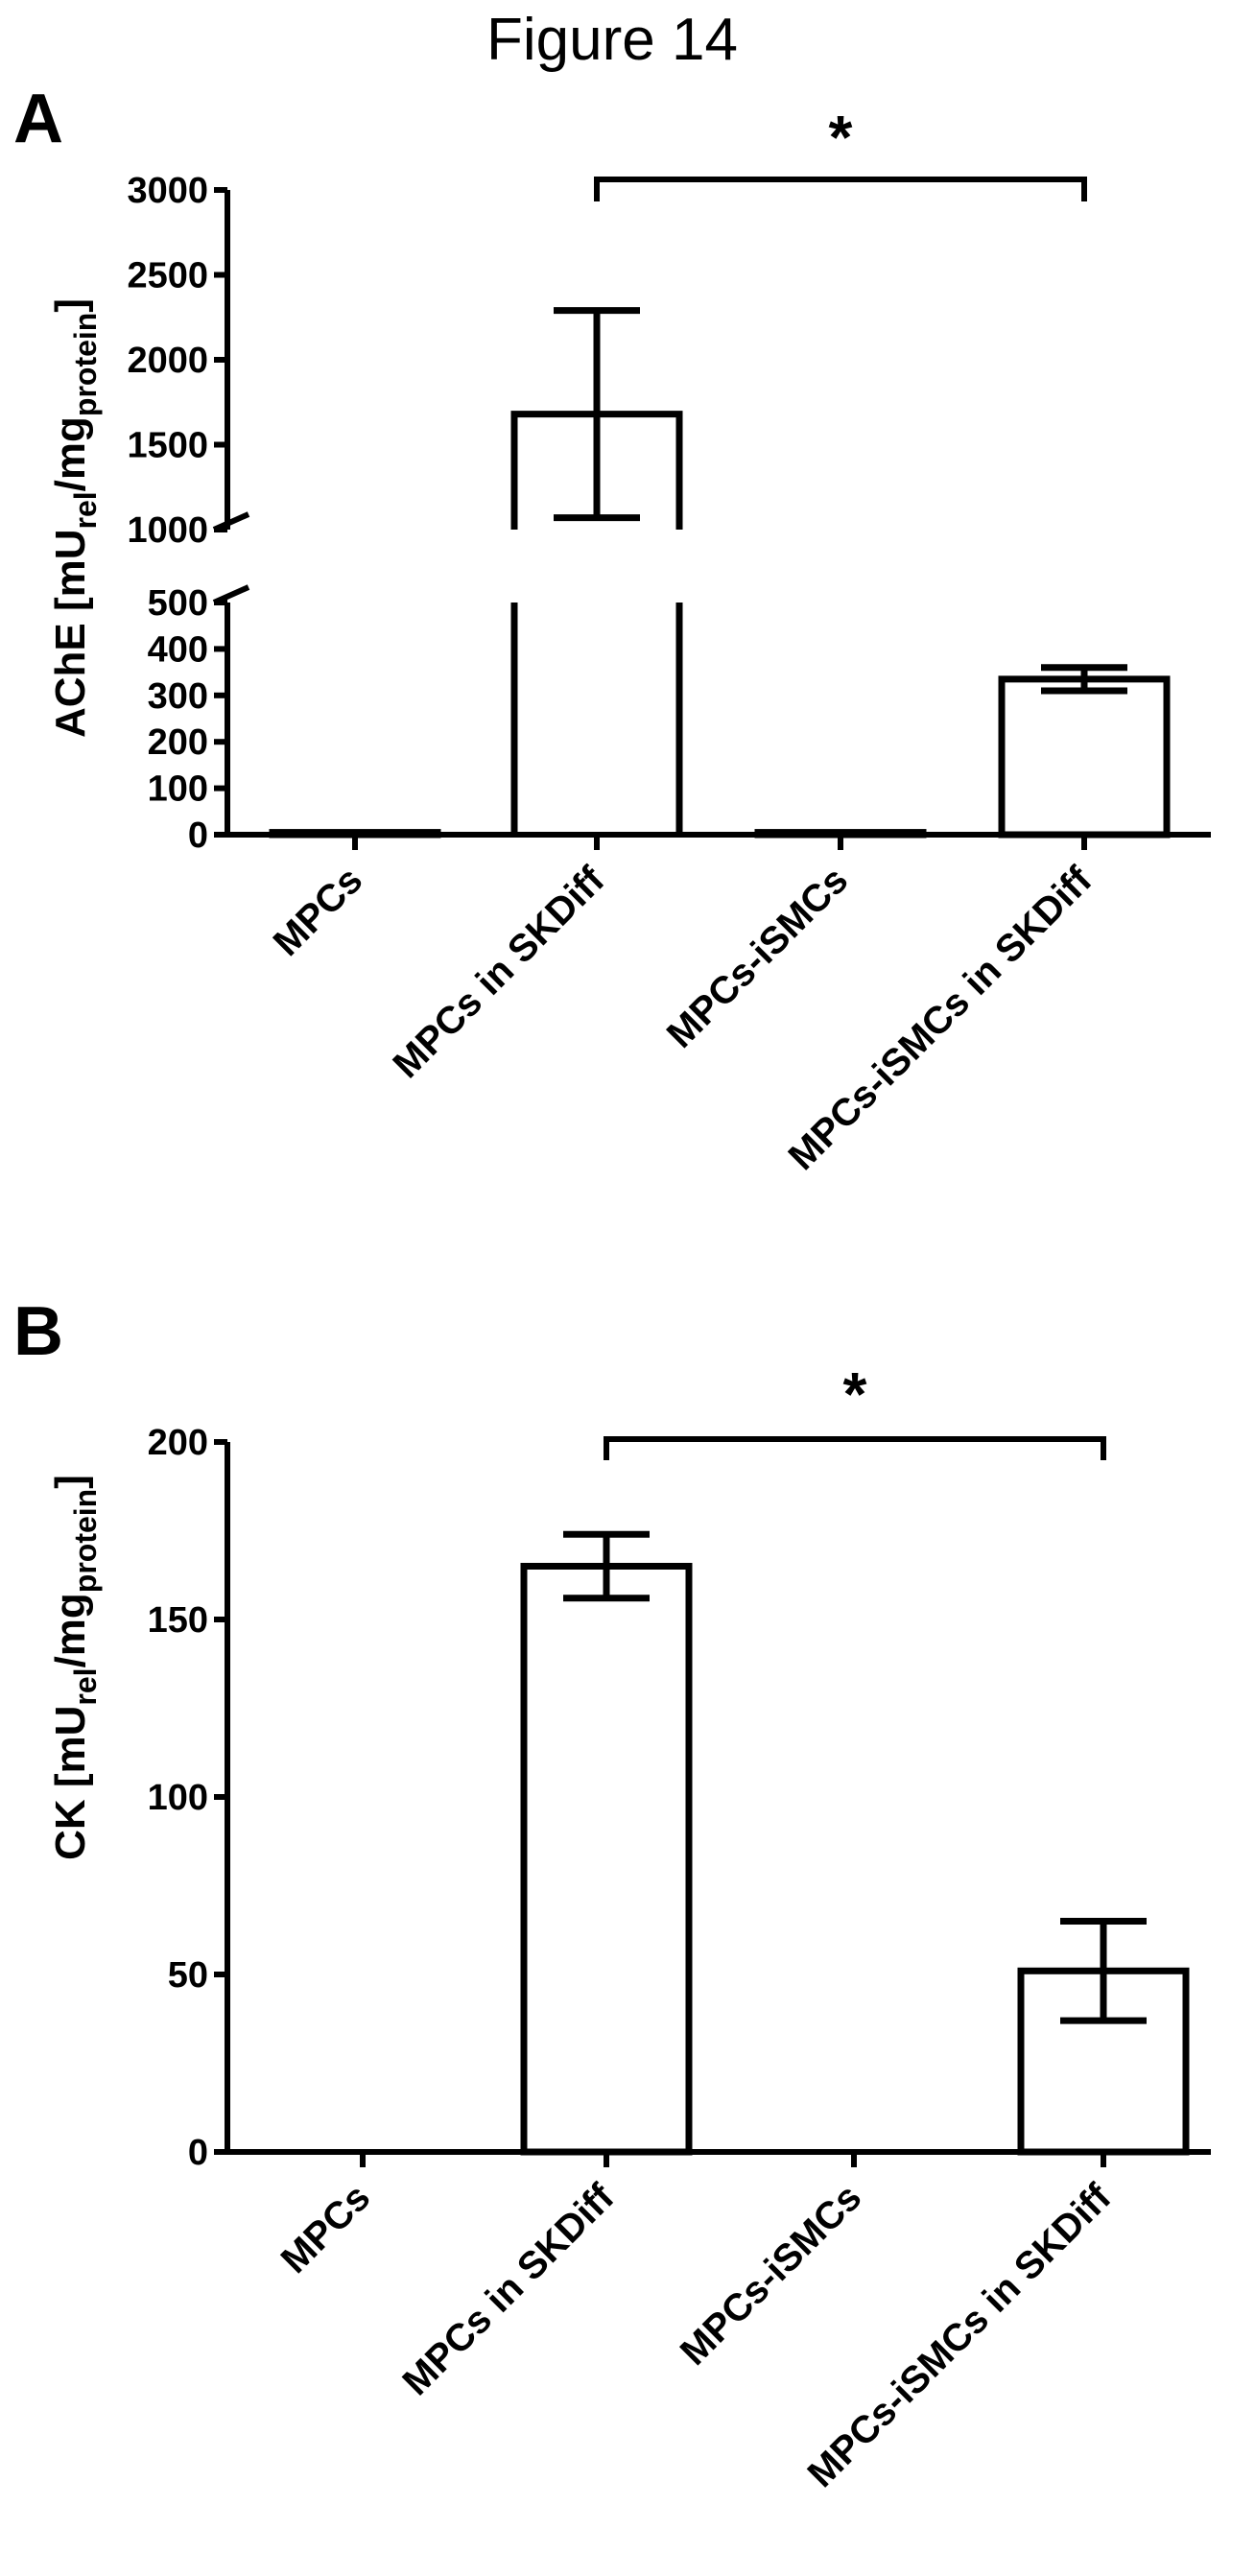 The height and width of the screenshot is (2576, 1255). Describe the element at coordinates (855, 1448) in the screenshot. I see `panel-b-significance-bracket` at that location.